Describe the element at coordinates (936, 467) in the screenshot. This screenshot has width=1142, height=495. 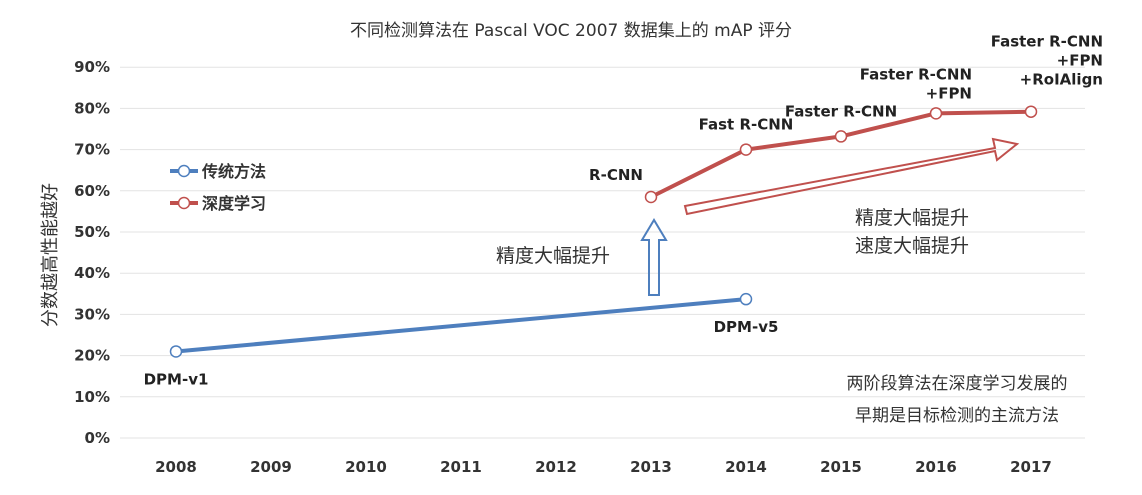
I see `x-tick-label: 2016` at that location.